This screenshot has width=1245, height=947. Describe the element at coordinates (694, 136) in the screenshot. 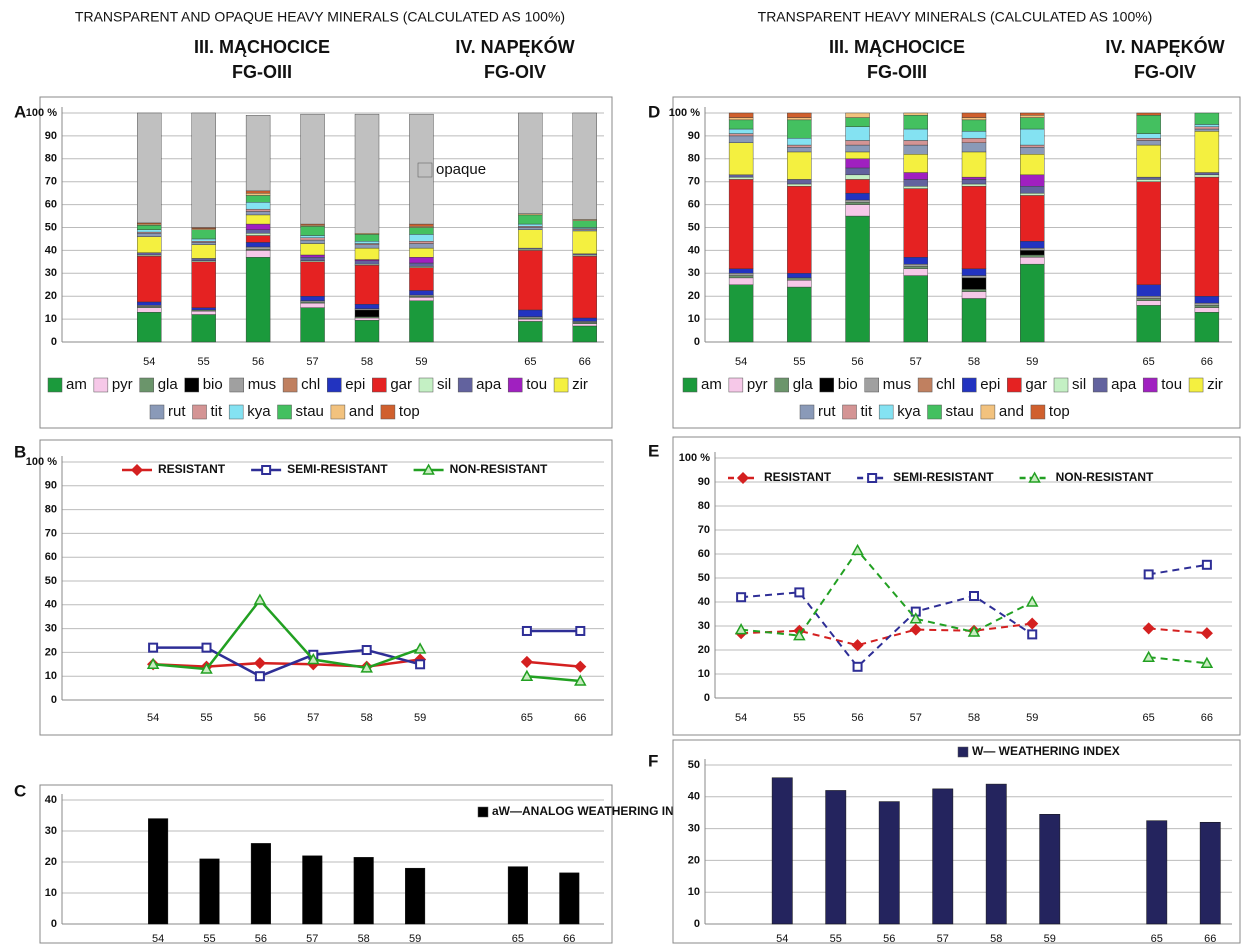

I see `y-tick-label: 90` at that location.